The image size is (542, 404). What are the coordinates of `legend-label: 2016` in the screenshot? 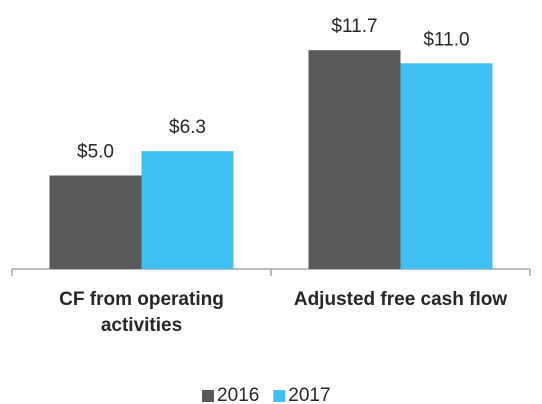 It's located at (238, 394).